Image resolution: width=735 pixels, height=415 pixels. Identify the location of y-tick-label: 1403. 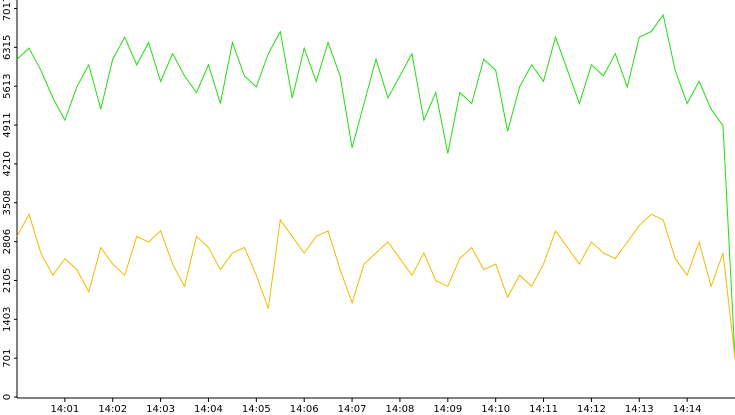
(7, 319).